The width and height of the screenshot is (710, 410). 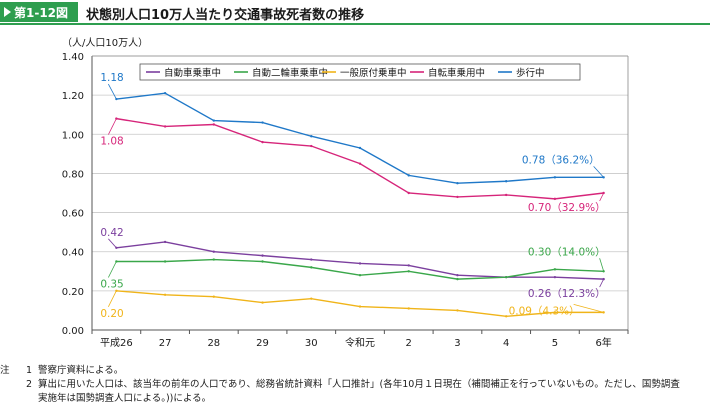 I want to click on x-tick-label: 2, so click(x=409, y=343).